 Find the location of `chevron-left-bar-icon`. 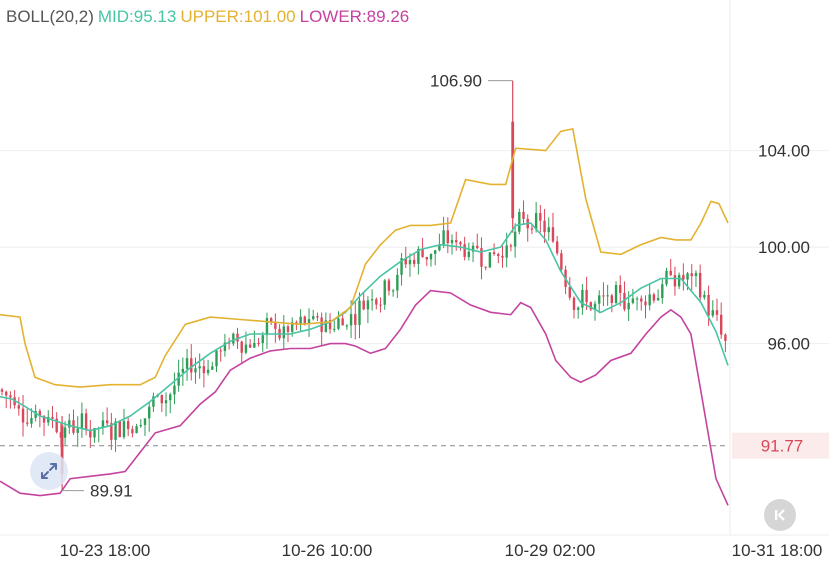

chevron-left-bar-icon is located at coordinates (780, 515).